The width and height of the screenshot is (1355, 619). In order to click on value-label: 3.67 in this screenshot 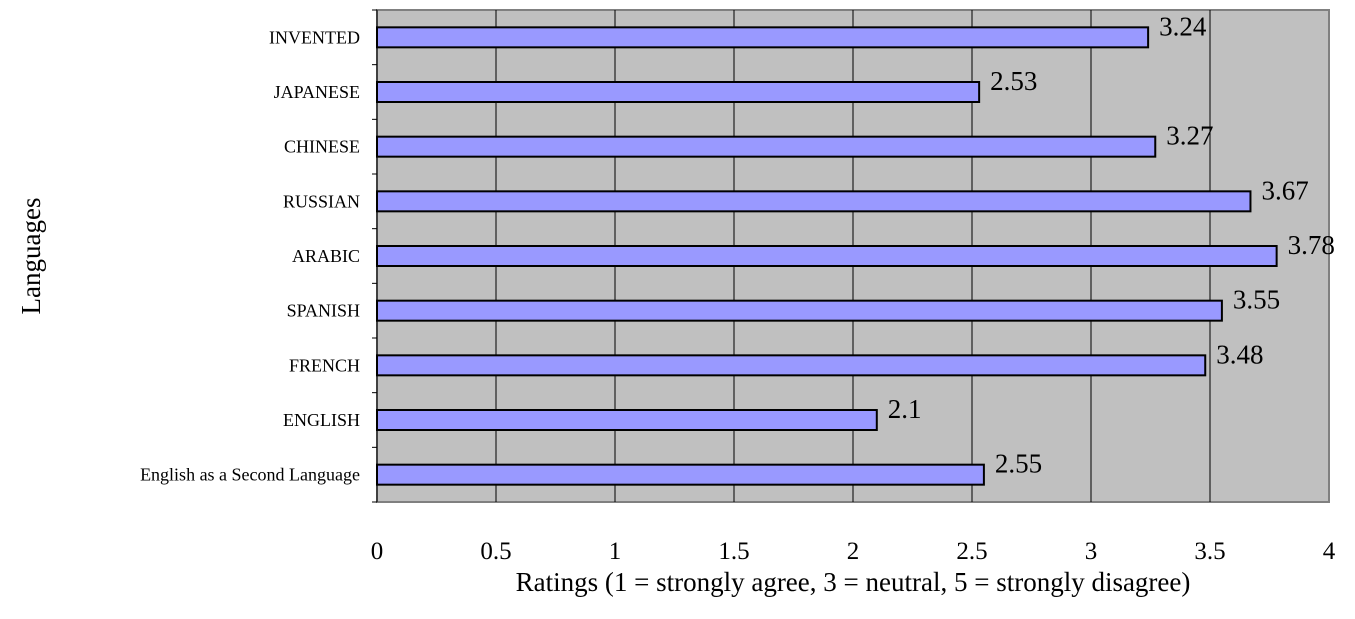, I will do `click(1284, 190)`.